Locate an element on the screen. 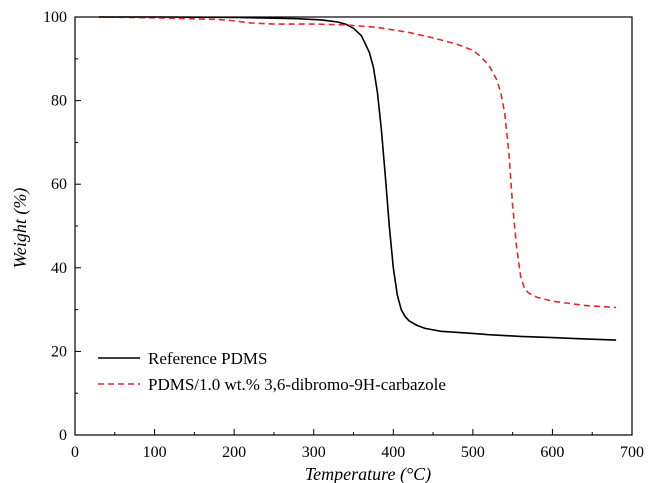 Image resolution: width=650 pixels, height=483 pixels. y-tick-label: 40 is located at coordinates (59, 268).